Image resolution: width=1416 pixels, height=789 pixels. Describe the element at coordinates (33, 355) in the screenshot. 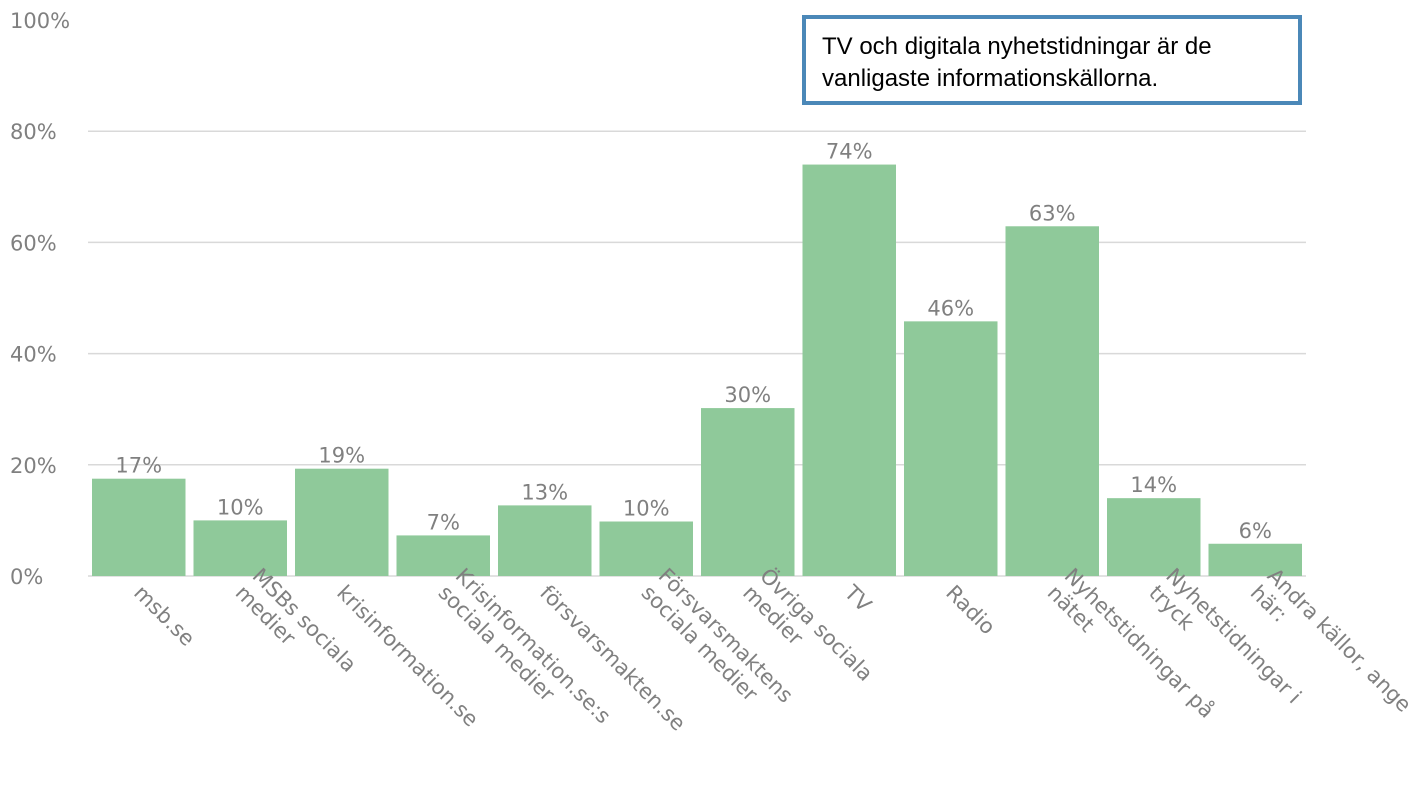

I see `y-tick-label: 40%` at that location.